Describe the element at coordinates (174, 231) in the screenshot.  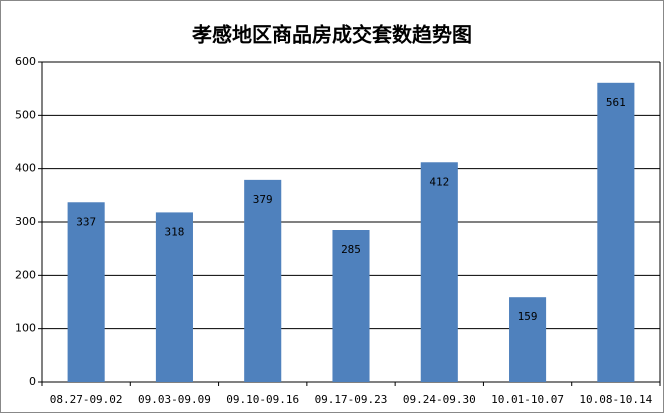
I see `value-label: 318` at that location.